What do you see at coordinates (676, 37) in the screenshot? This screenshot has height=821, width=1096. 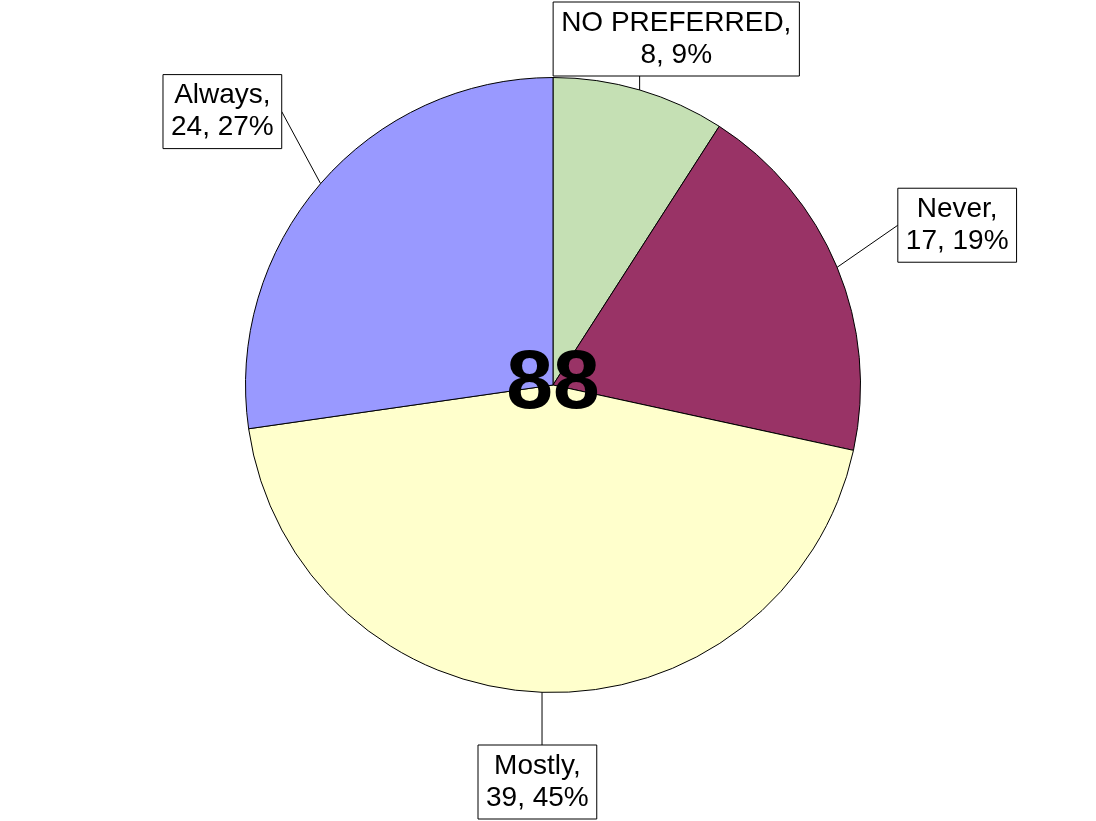 I see `slice-label: NO PREFERRED, 8, 9%` at bounding box center [676, 37].